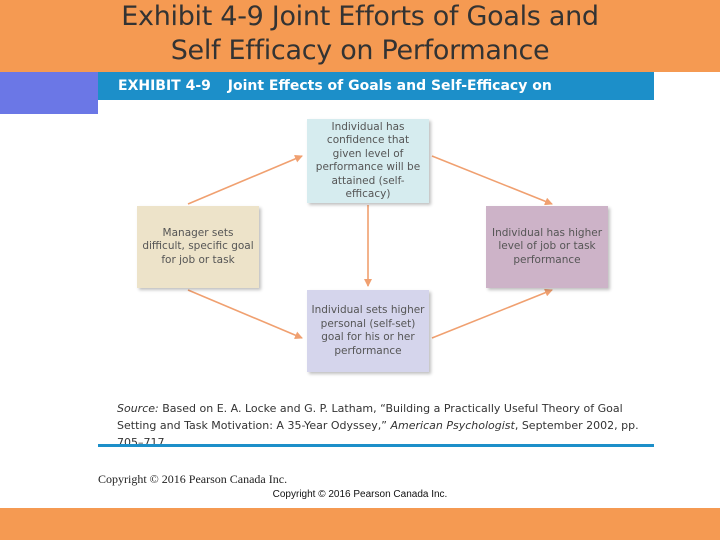 The image size is (720, 540). What do you see at coordinates (138, 408) in the screenshot?
I see `source-label: Source:` at bounding box center [138, 408].